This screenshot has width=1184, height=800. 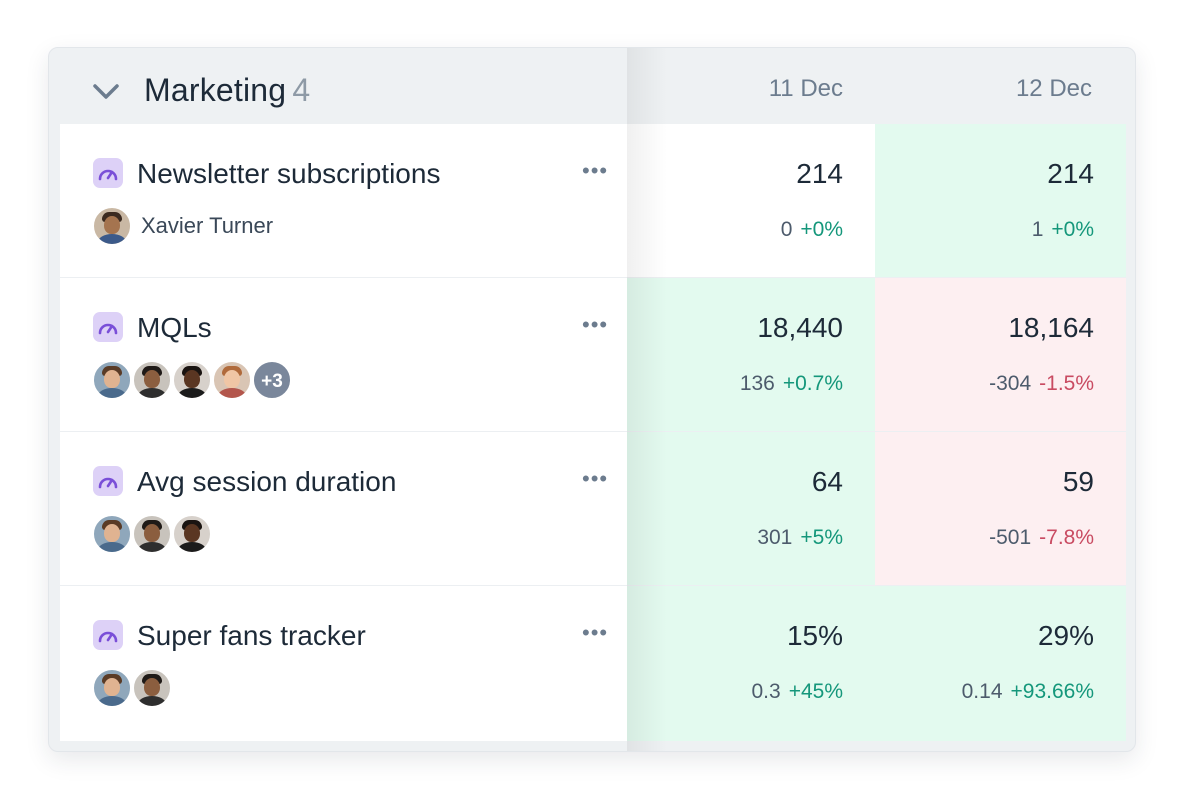 I want to click on cell-delta: 0.14 +93.66%, so click(x=1028, y=691).